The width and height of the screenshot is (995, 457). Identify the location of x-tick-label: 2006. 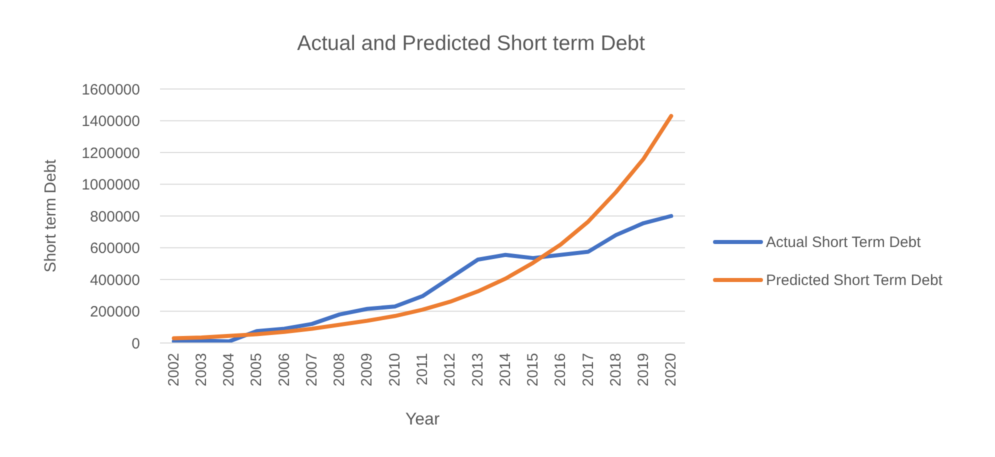
(284, 369).